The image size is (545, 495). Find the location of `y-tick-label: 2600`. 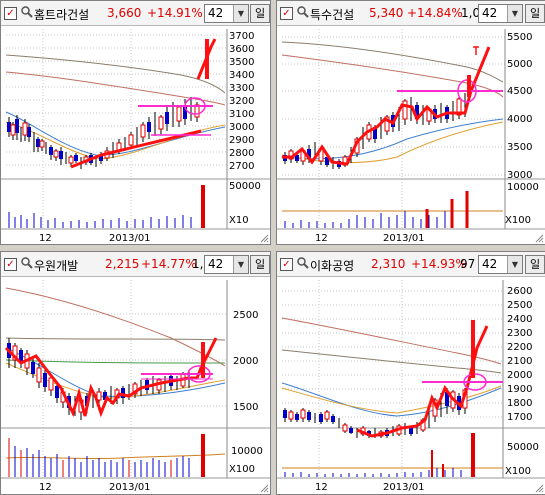

y-tick-label: 2600 is located at coordinates (519, 291).